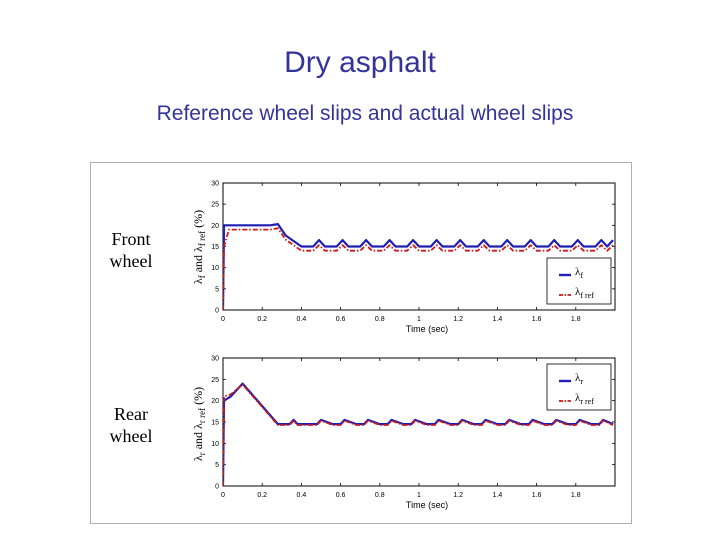 This screenshot has width=720, height=540. Describe the element at coordinates (360, 62) in the screenshot. I see `slide-title: Dry asphalt` at that location.